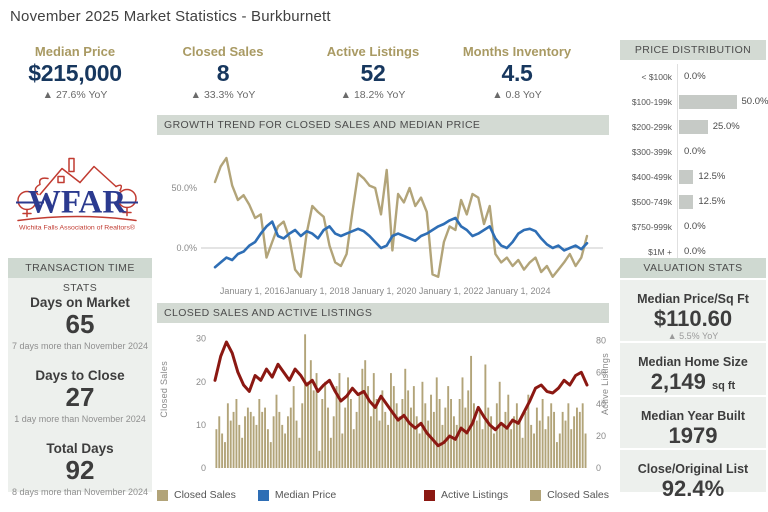  What do you see at coordinates (451, 291) in the screenshot?
I see `svg-text: January 1, 2022` at bounding box center [451, 291].